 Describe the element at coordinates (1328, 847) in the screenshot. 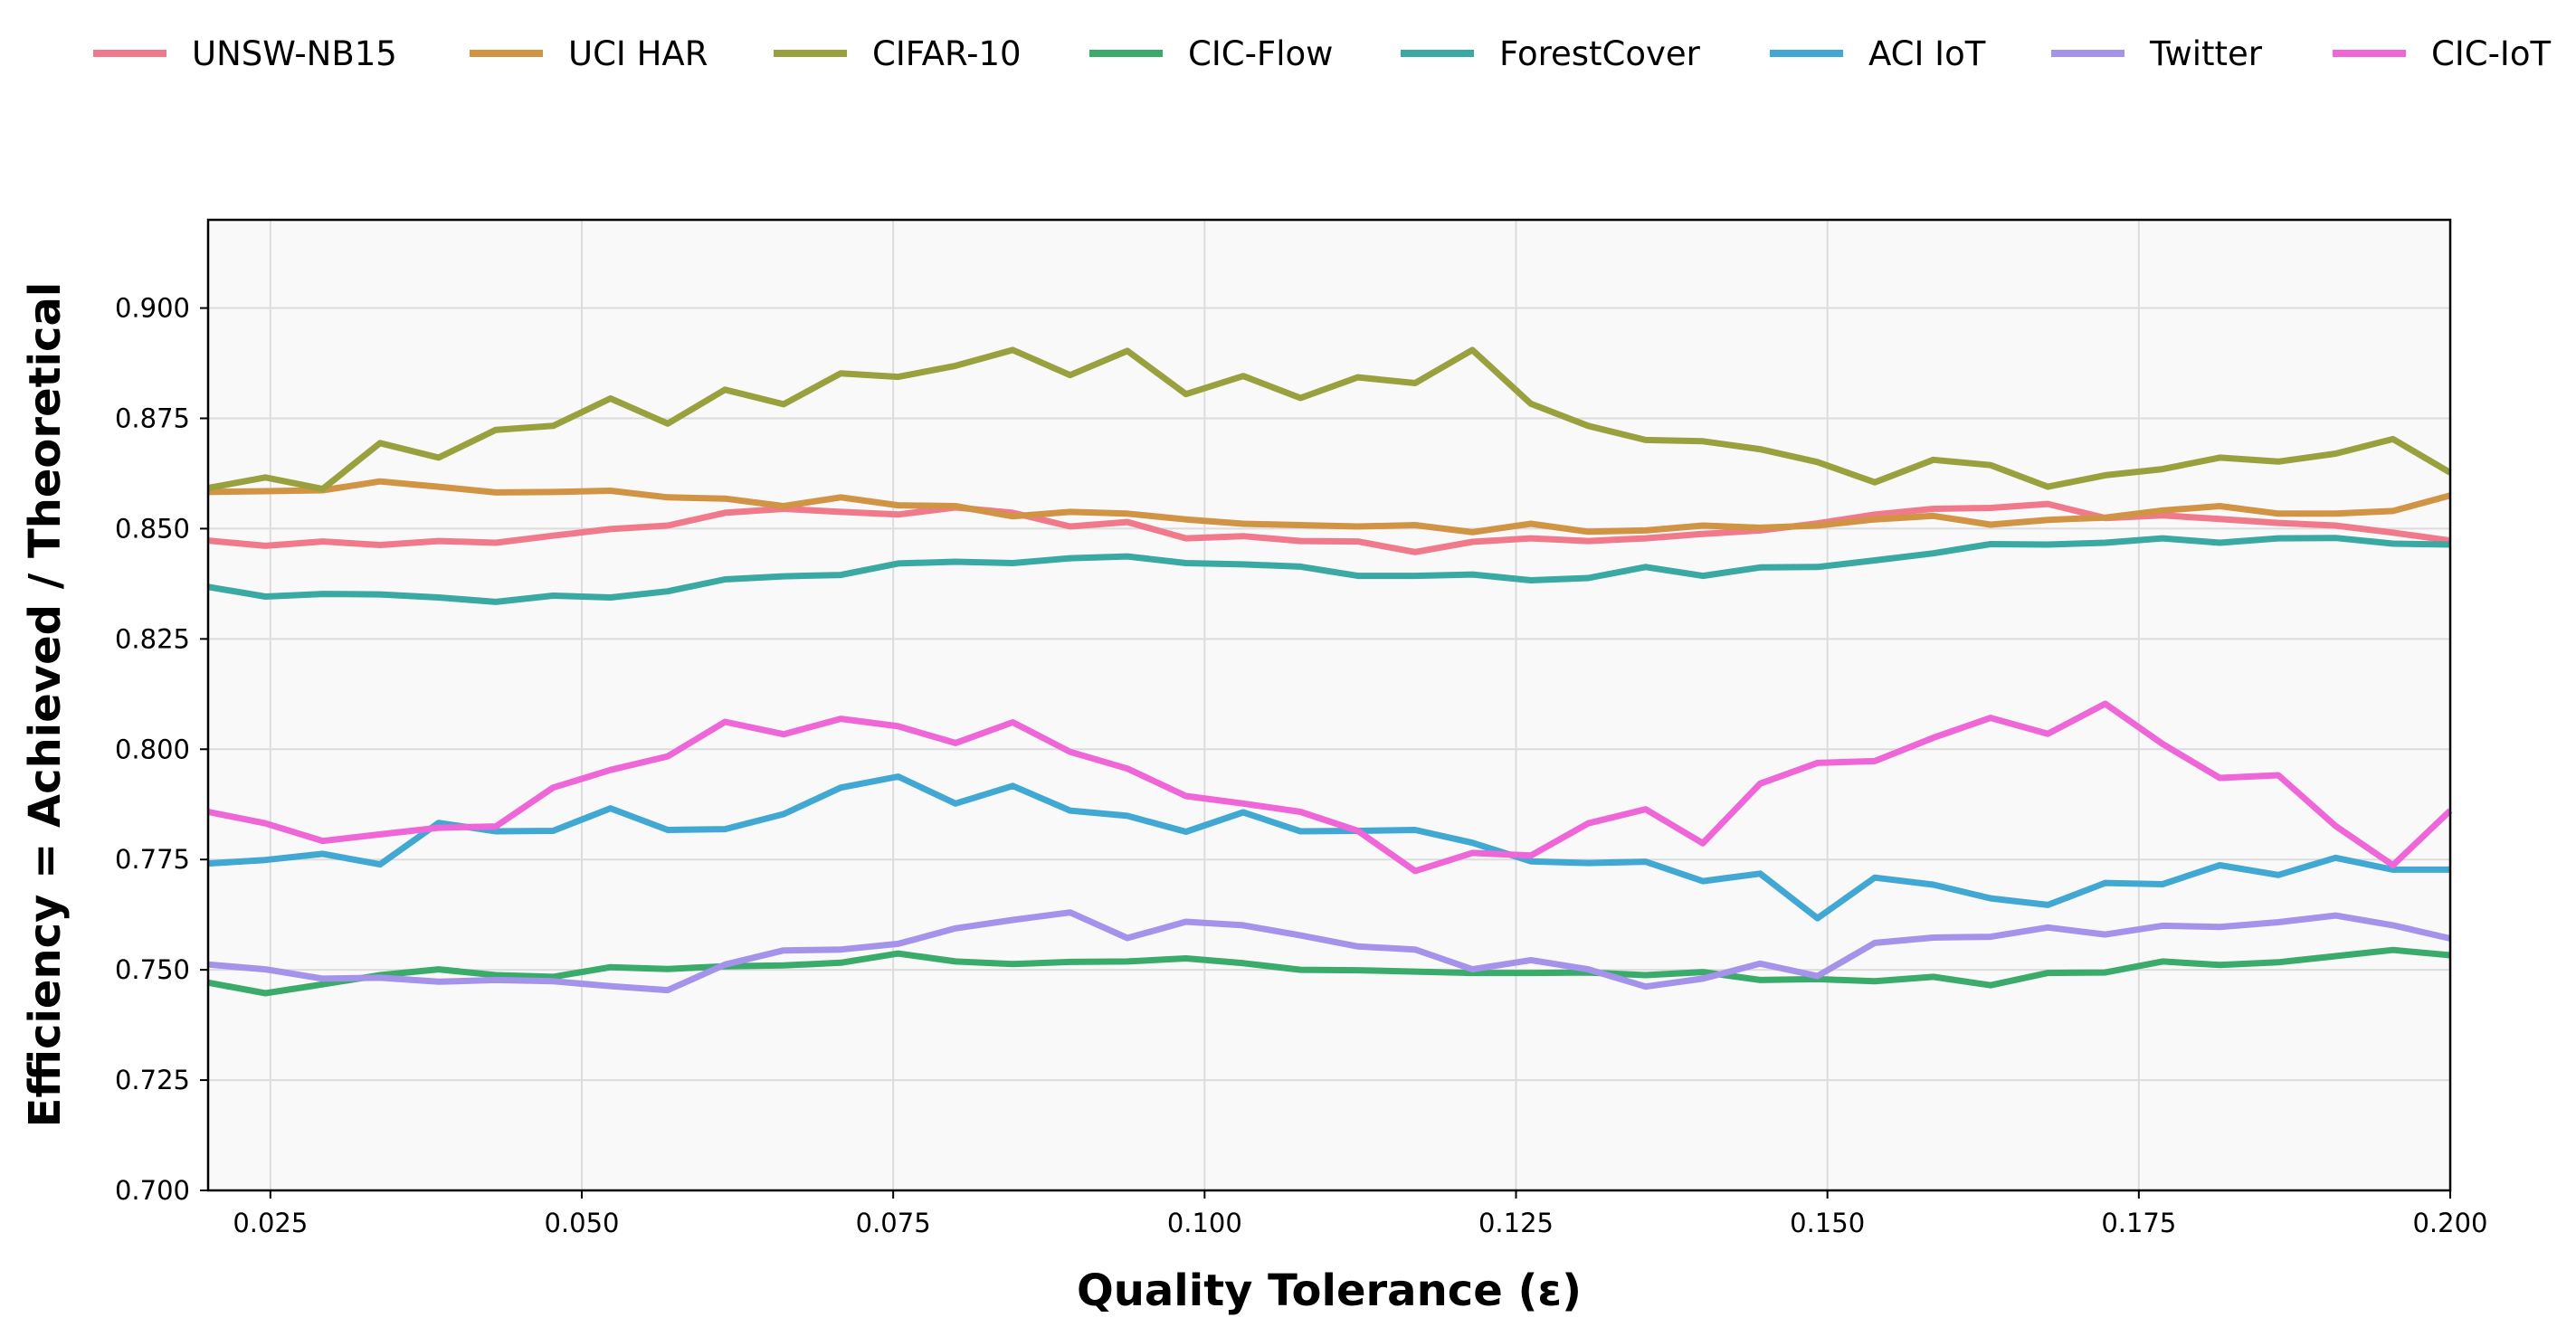

I see `series-line-aci-iot` at that location.